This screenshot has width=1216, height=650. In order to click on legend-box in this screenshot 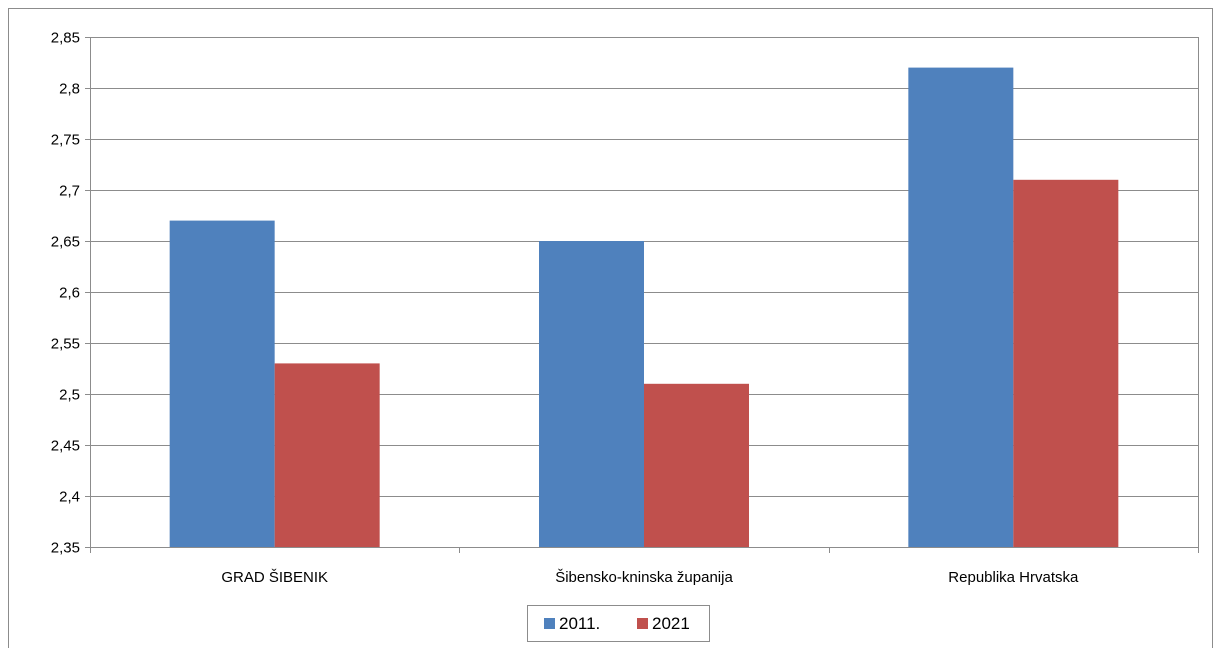, I will do `click(618, 623)`.